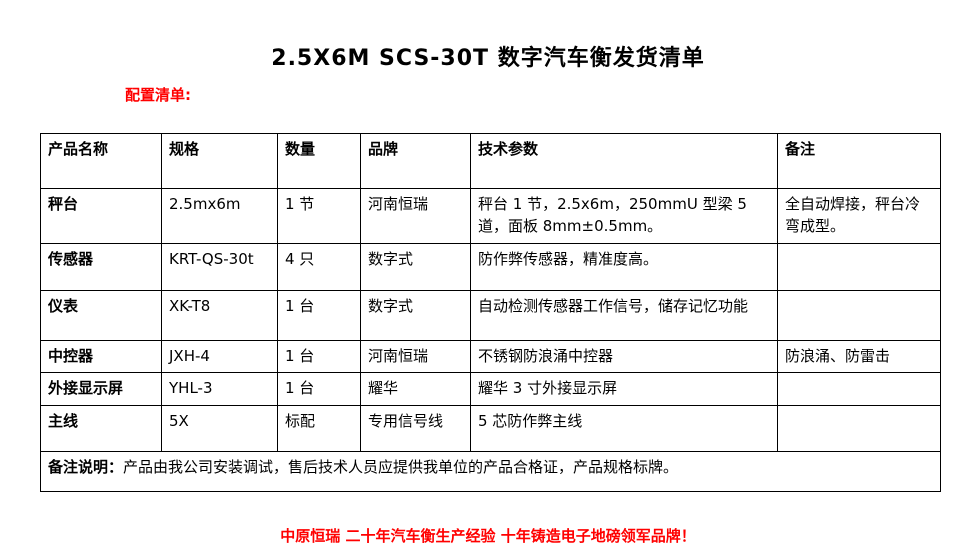 The width and height of the screenshot is (976, 559). Describe the element at coordinates (219, 315) in the screenshot. I see `cell-spec: XK-T8` at that location.